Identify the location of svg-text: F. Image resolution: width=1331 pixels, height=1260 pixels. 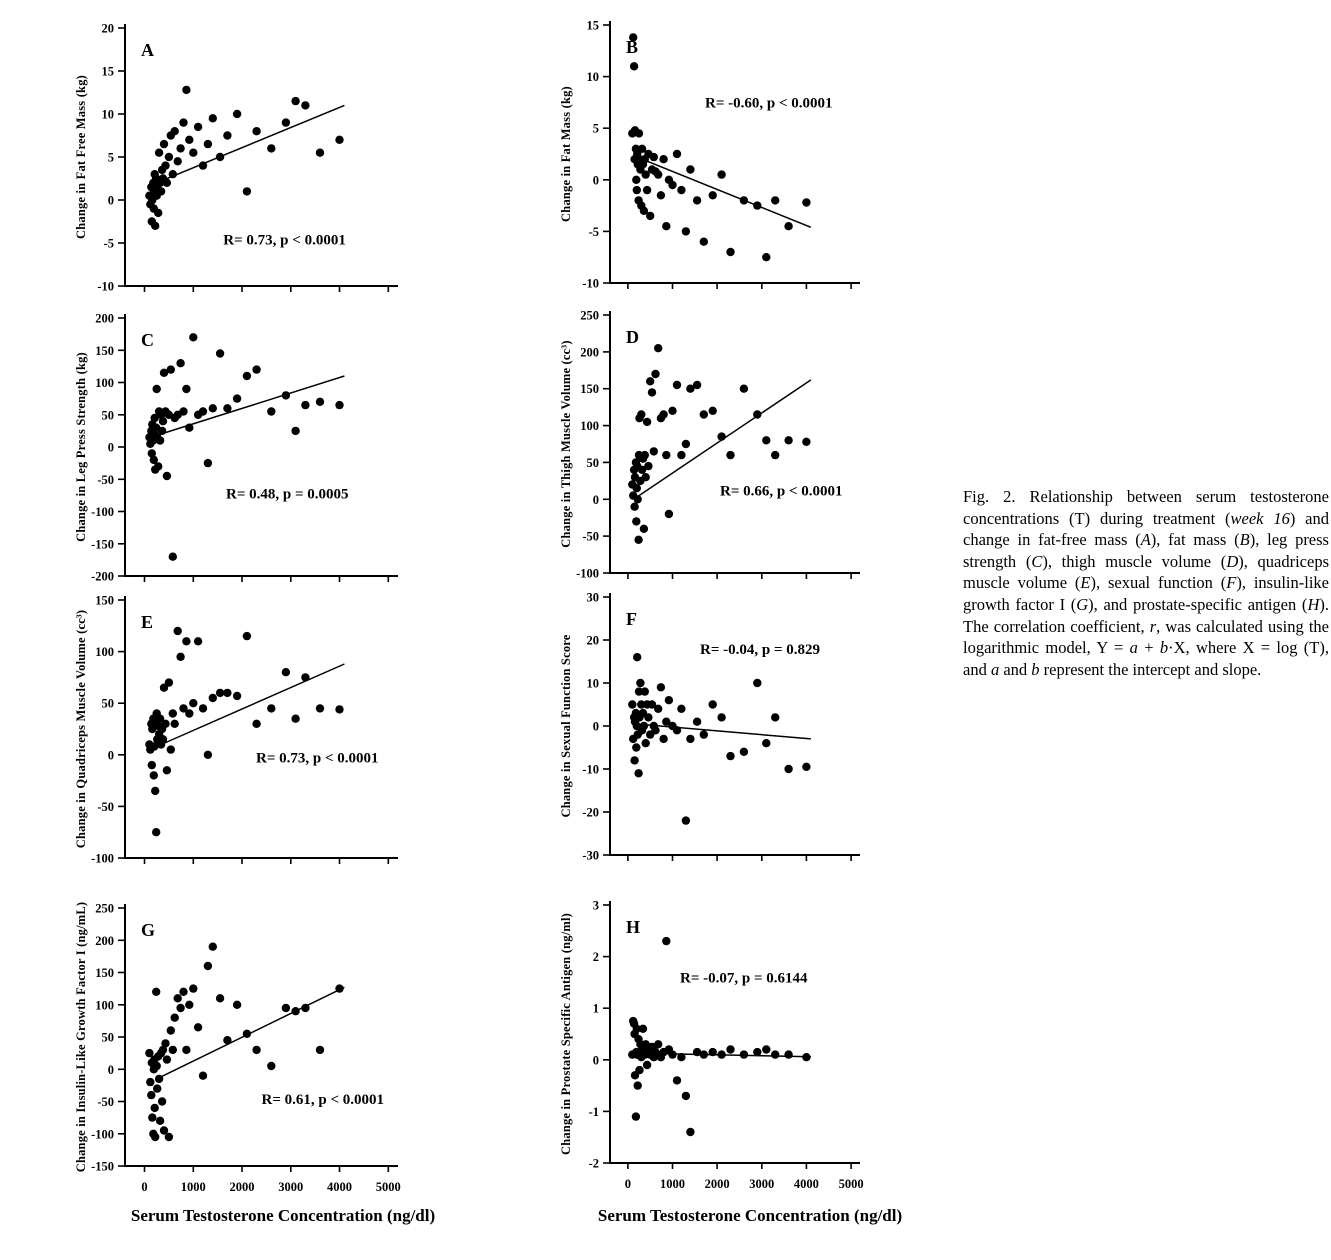
(631, 619).